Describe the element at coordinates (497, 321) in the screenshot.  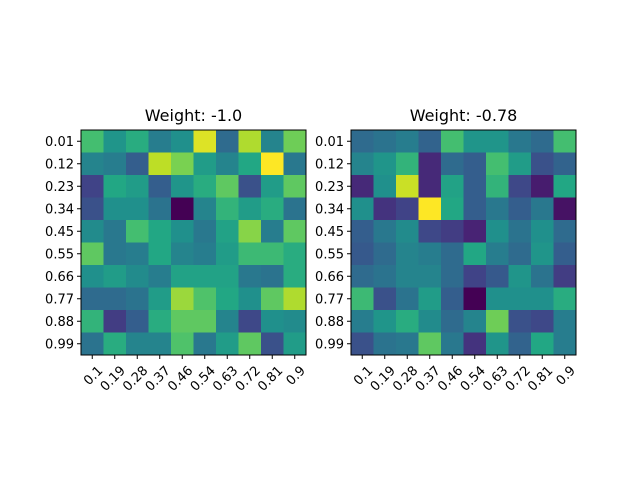
I see `heatmap-cell-r8-c6` at that location.